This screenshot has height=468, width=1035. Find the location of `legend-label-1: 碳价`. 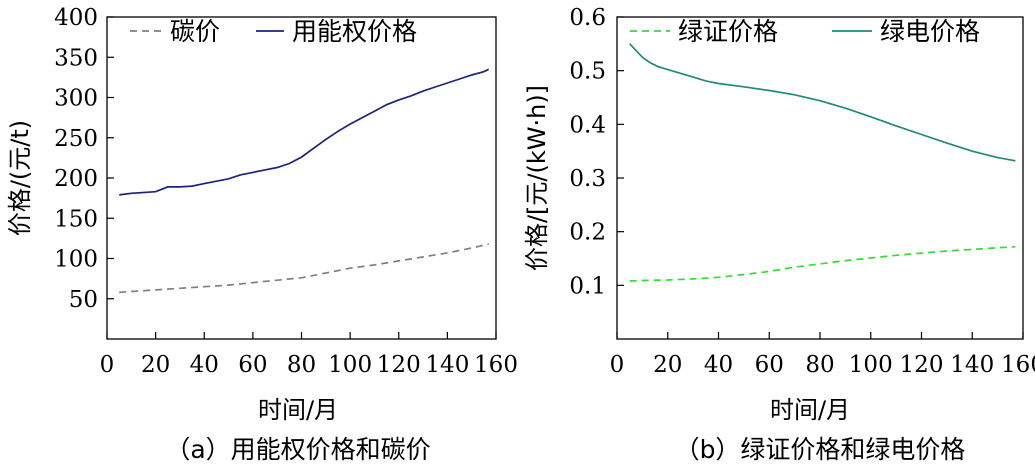

legend-label-1: 碳价 is located at coordinates (195, 31).